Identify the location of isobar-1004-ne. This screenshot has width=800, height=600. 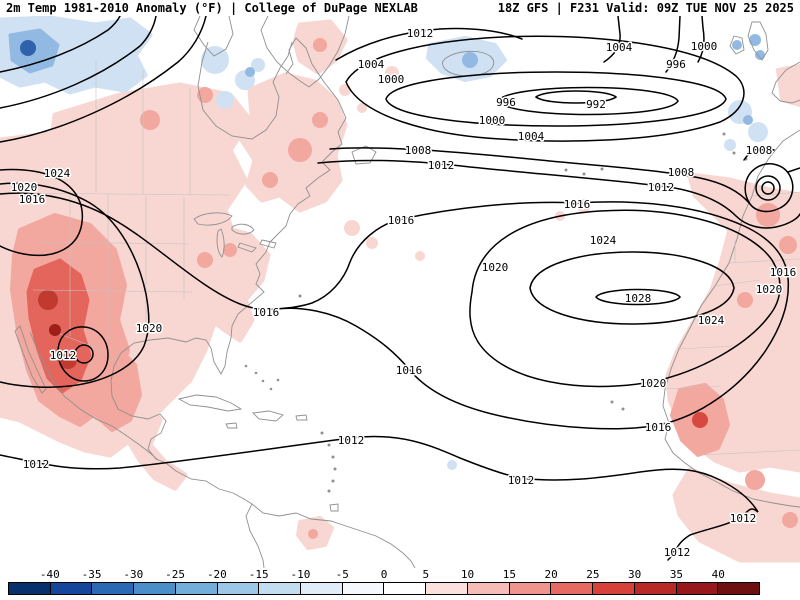
(612, 39).